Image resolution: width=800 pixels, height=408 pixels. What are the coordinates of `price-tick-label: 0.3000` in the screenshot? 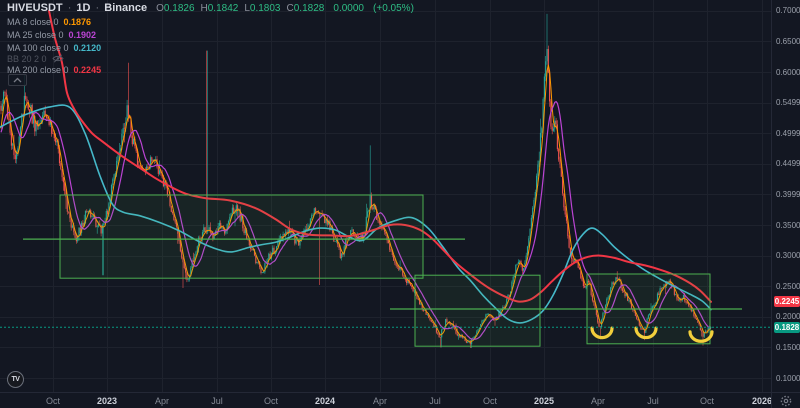 It's located at (788, 256).